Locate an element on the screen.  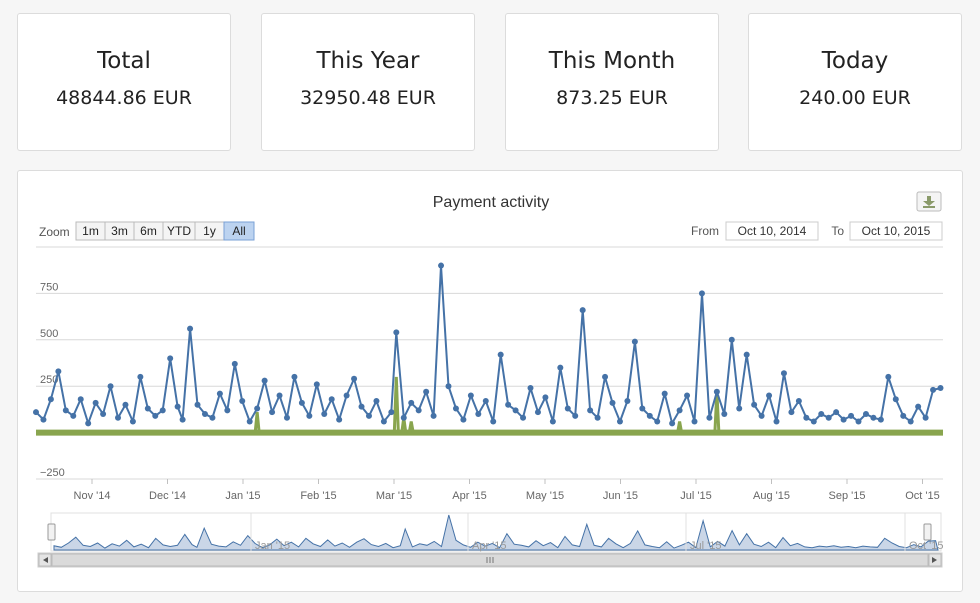
zoom-button-all: All is located at coordinates (239, 231).